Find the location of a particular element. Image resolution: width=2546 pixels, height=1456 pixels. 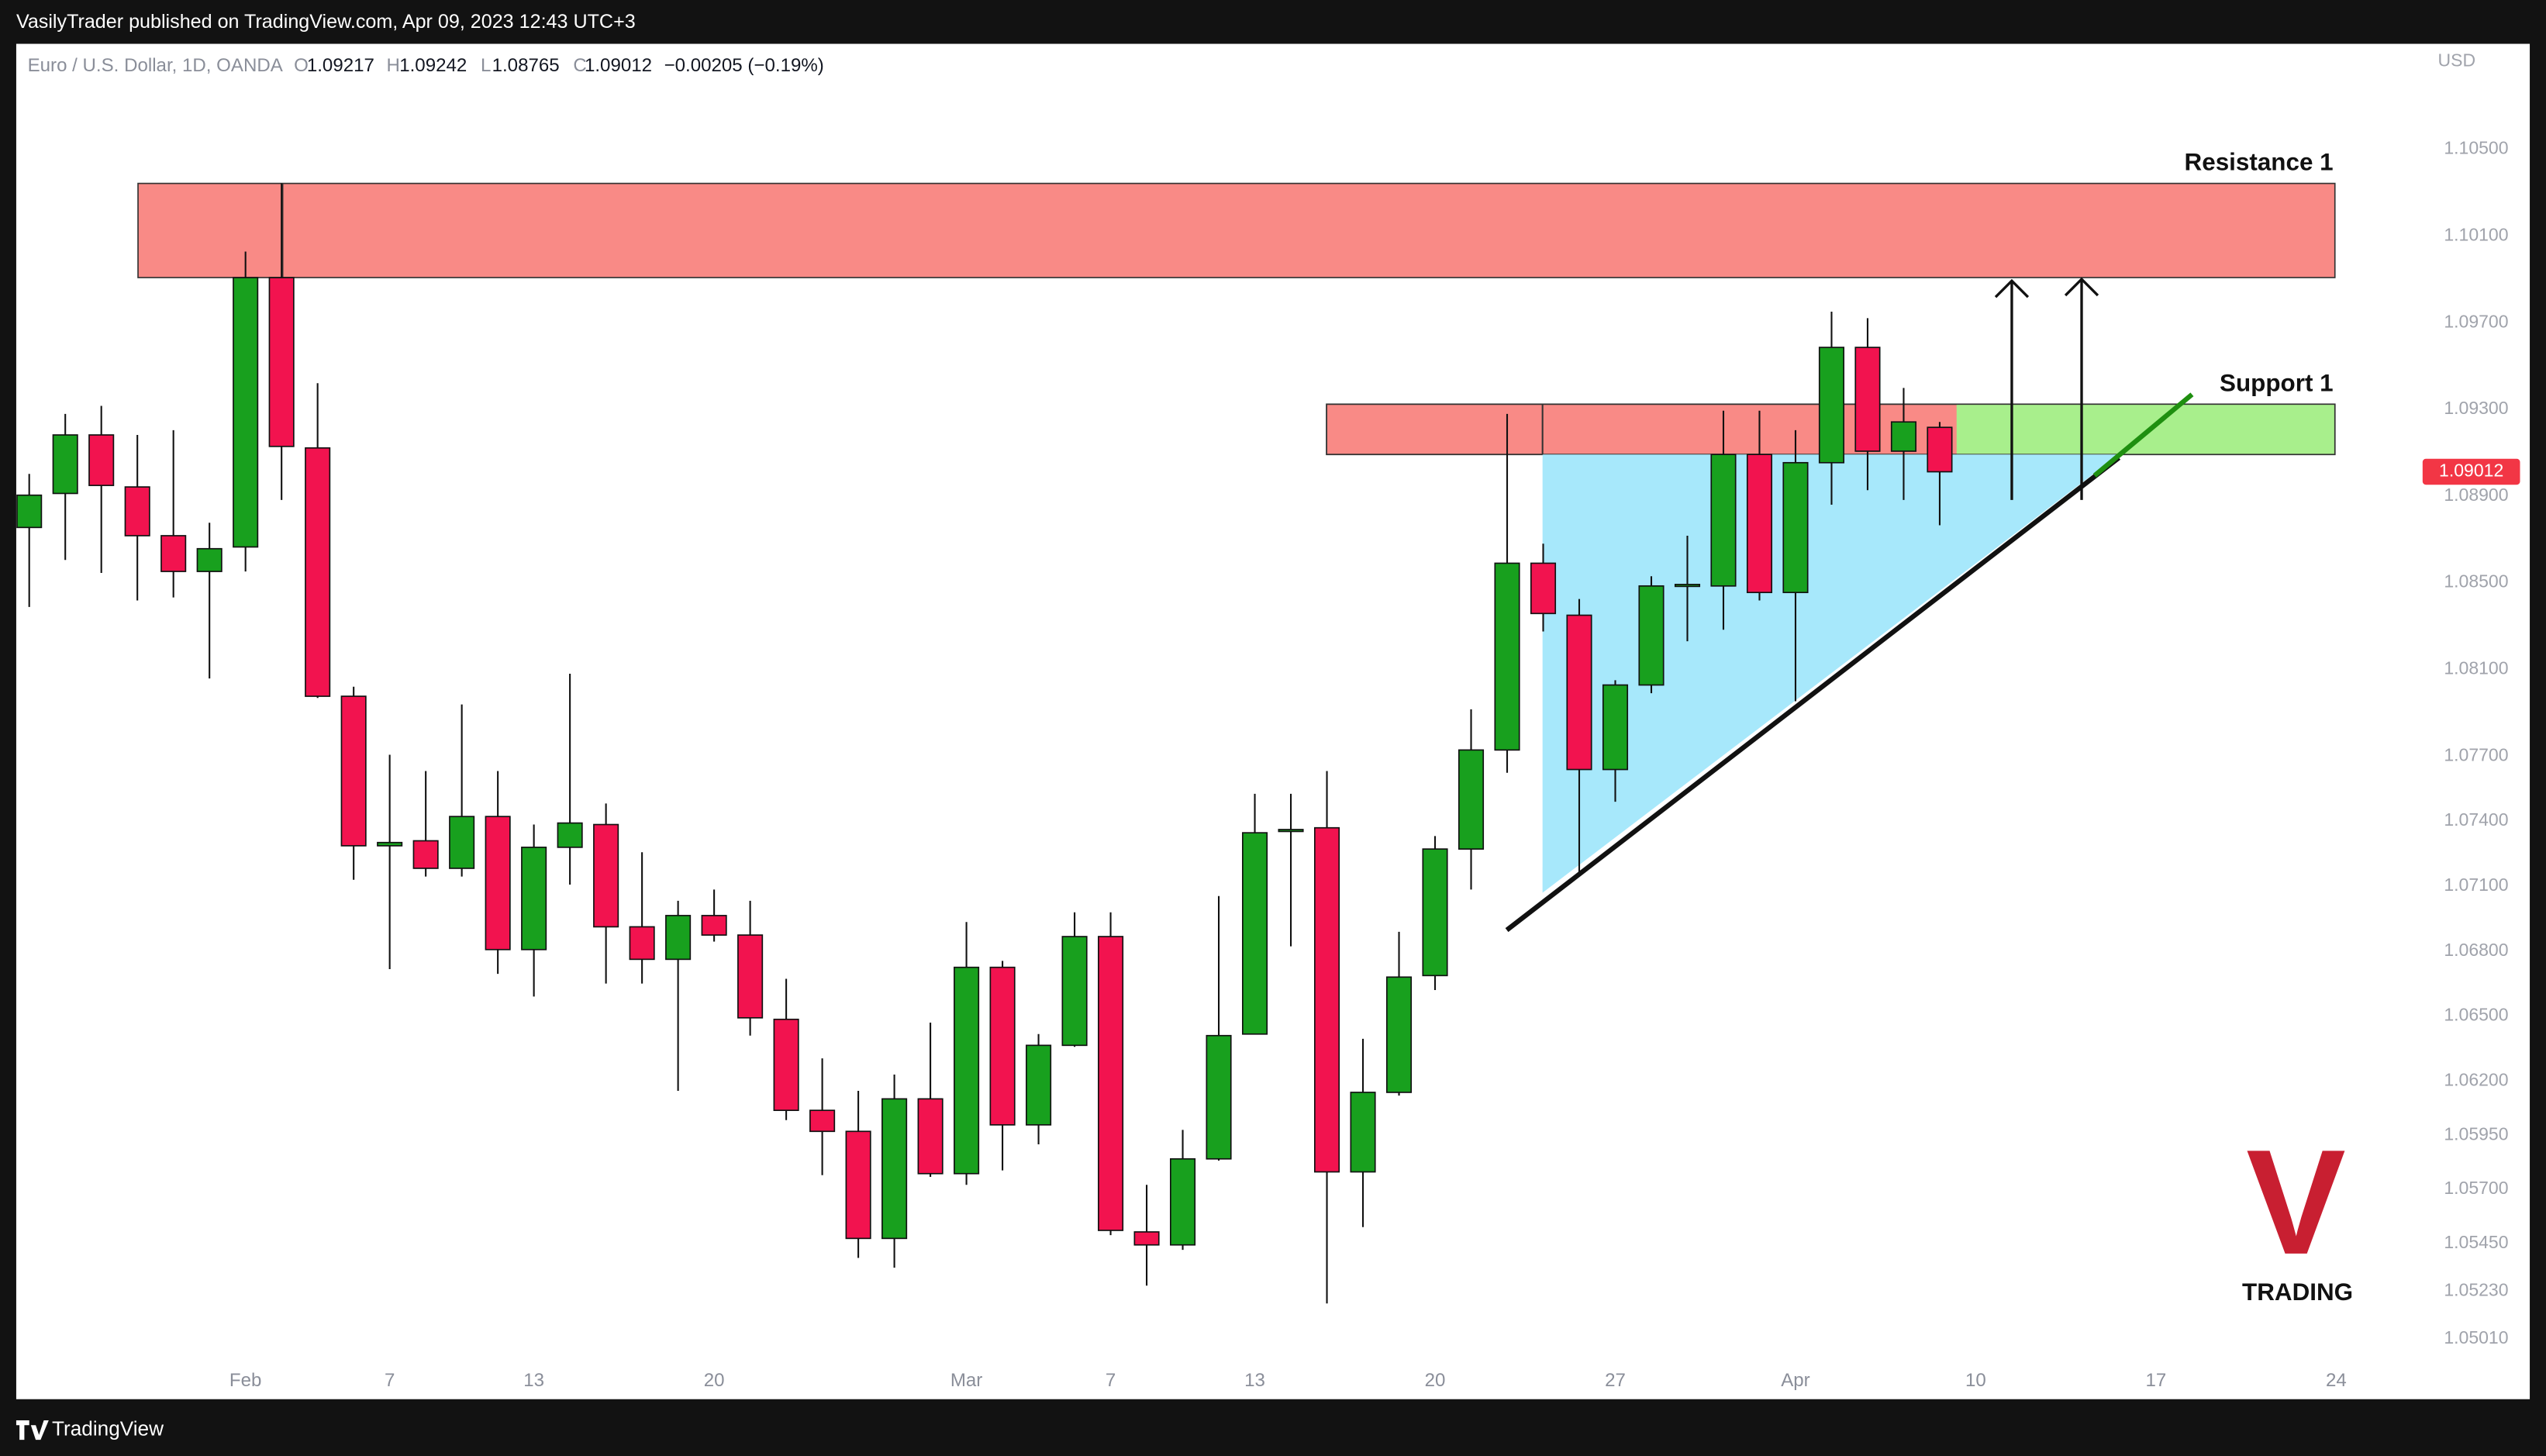

currency: USD is located at coordinates (2457, 61).